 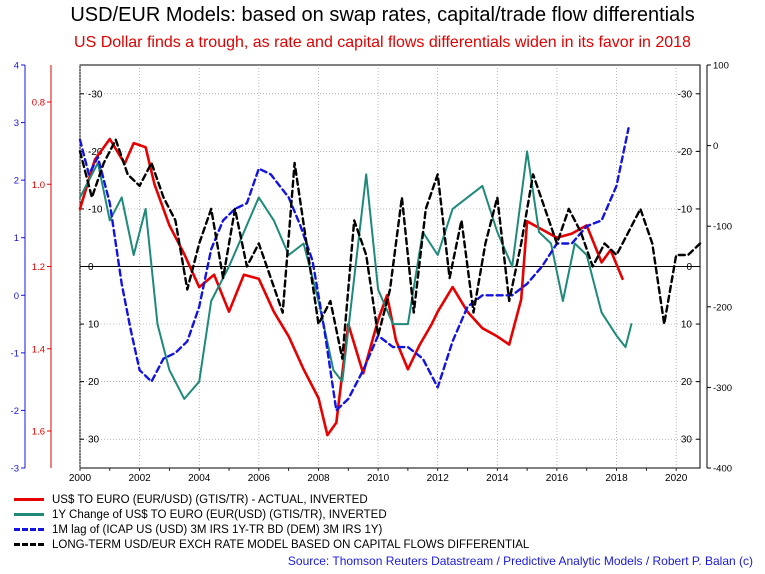 I want to click on x-tick-label: 2010, so click(x=378, y=478).